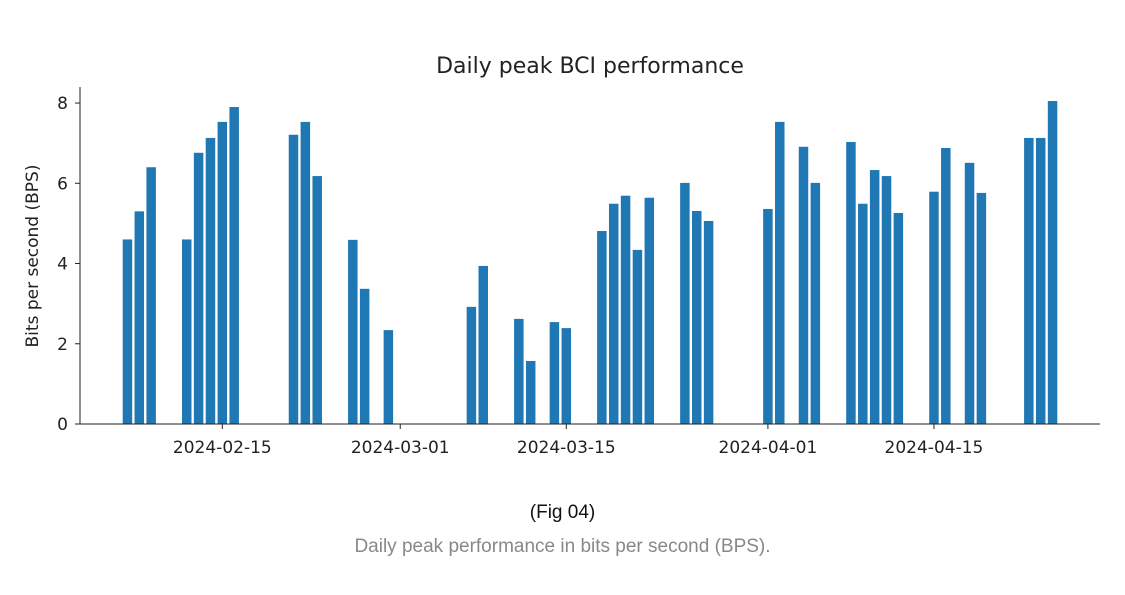 This screenshot has width=1125, height=595. I want to click on x-tick-label: 2024-04-01, so click(768, 448).